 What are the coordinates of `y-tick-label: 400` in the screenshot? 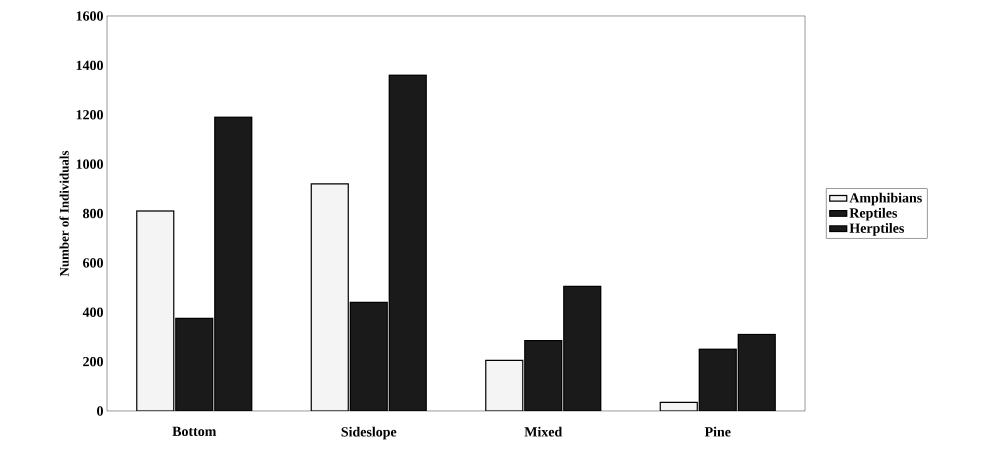 It's located at (92, 312).